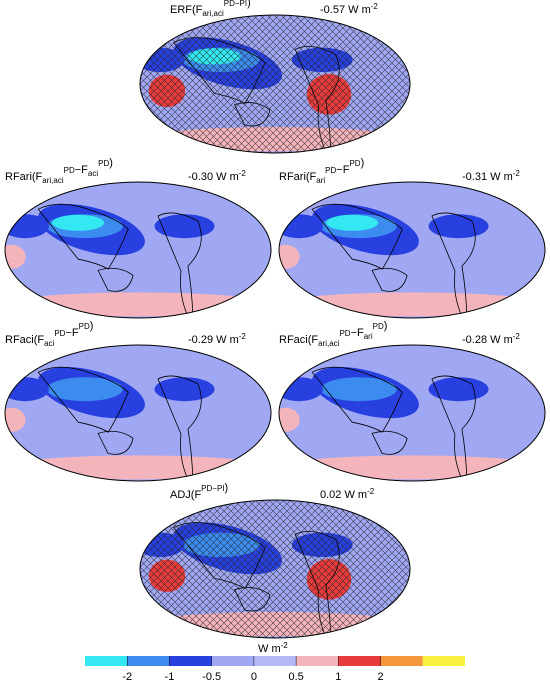  I want to click on colorbar-tick-label: -0.5, so click(211, 677).